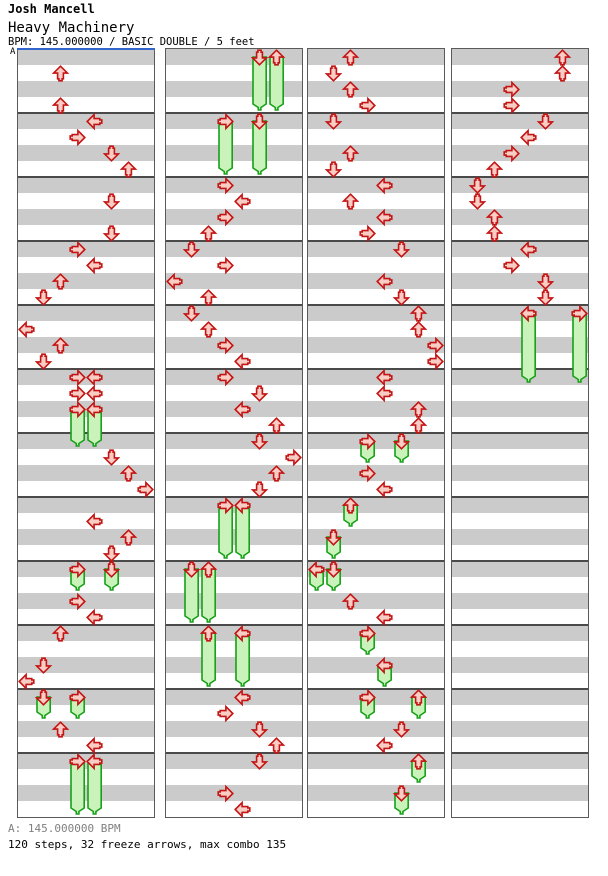  What do you see at coordinates (242, 633) in the screenshot?
I see `freeze-head-left-icon` at bounding box center [242, 633].